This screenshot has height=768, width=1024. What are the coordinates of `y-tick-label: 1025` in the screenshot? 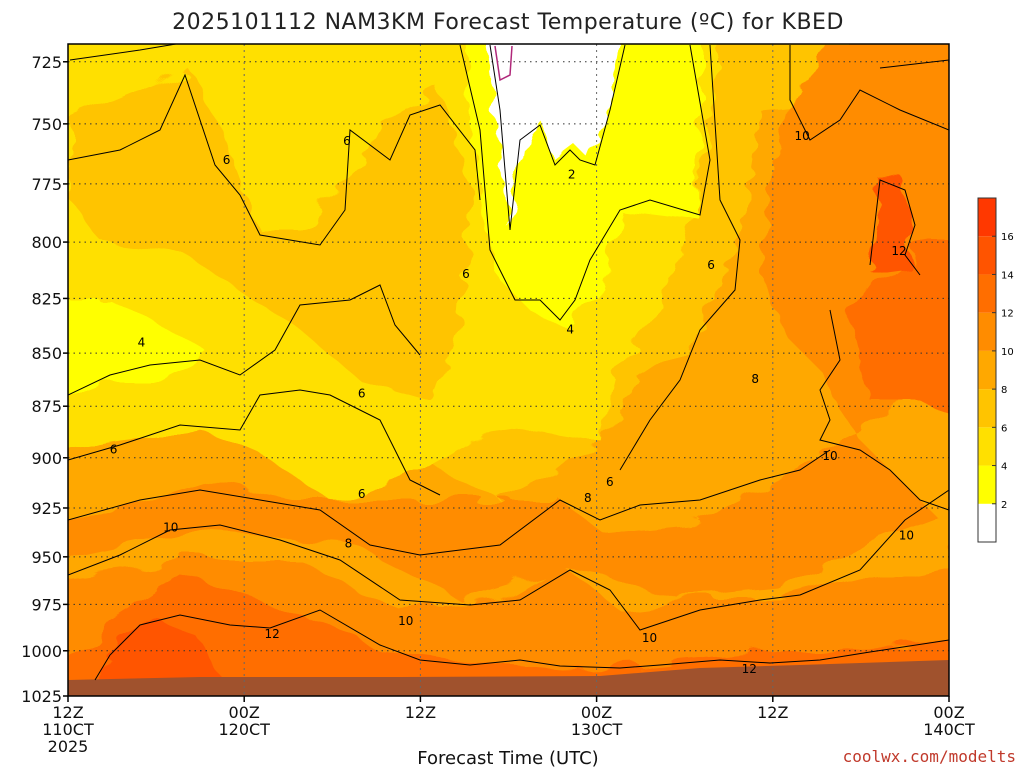 It's located at (41, 696).